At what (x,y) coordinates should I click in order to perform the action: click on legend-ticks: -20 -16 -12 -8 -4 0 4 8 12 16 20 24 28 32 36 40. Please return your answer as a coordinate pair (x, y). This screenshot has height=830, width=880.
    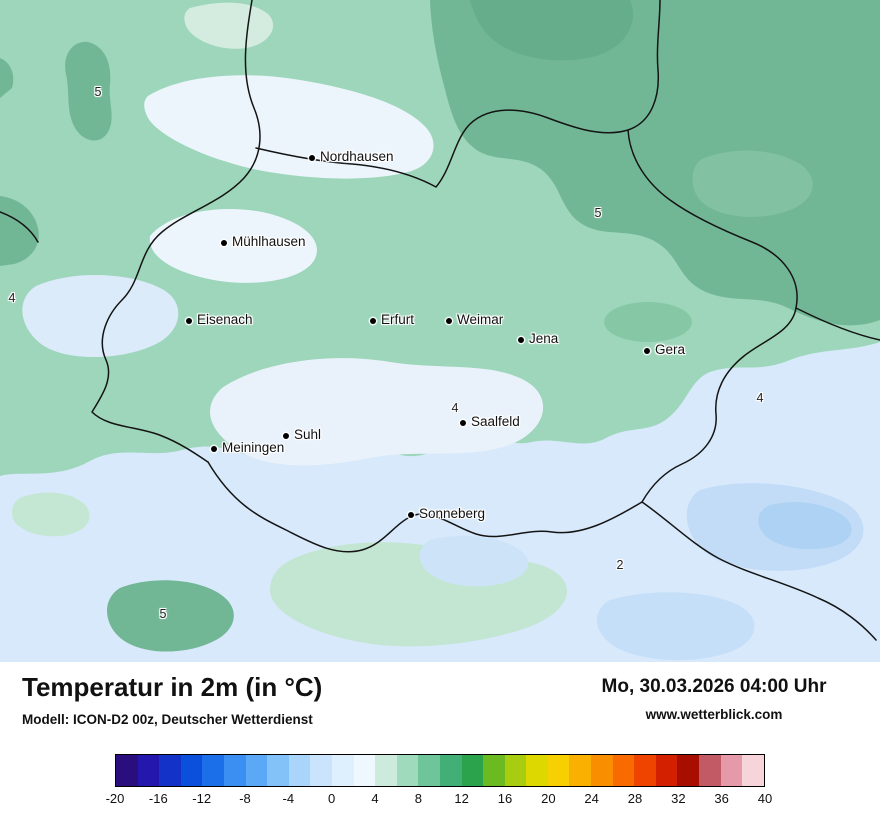
    Looking at the image, I should click on (439, 800).